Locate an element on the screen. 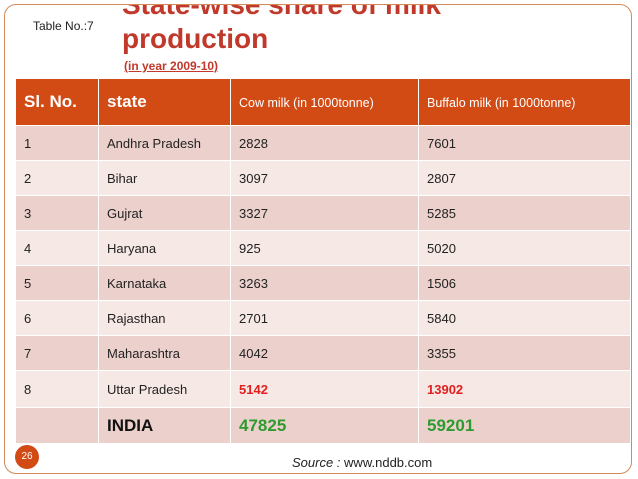 The width and height of the screenshot is (638, 479). table-number-label: Table No.:7 is located at coordinates (63, 26).